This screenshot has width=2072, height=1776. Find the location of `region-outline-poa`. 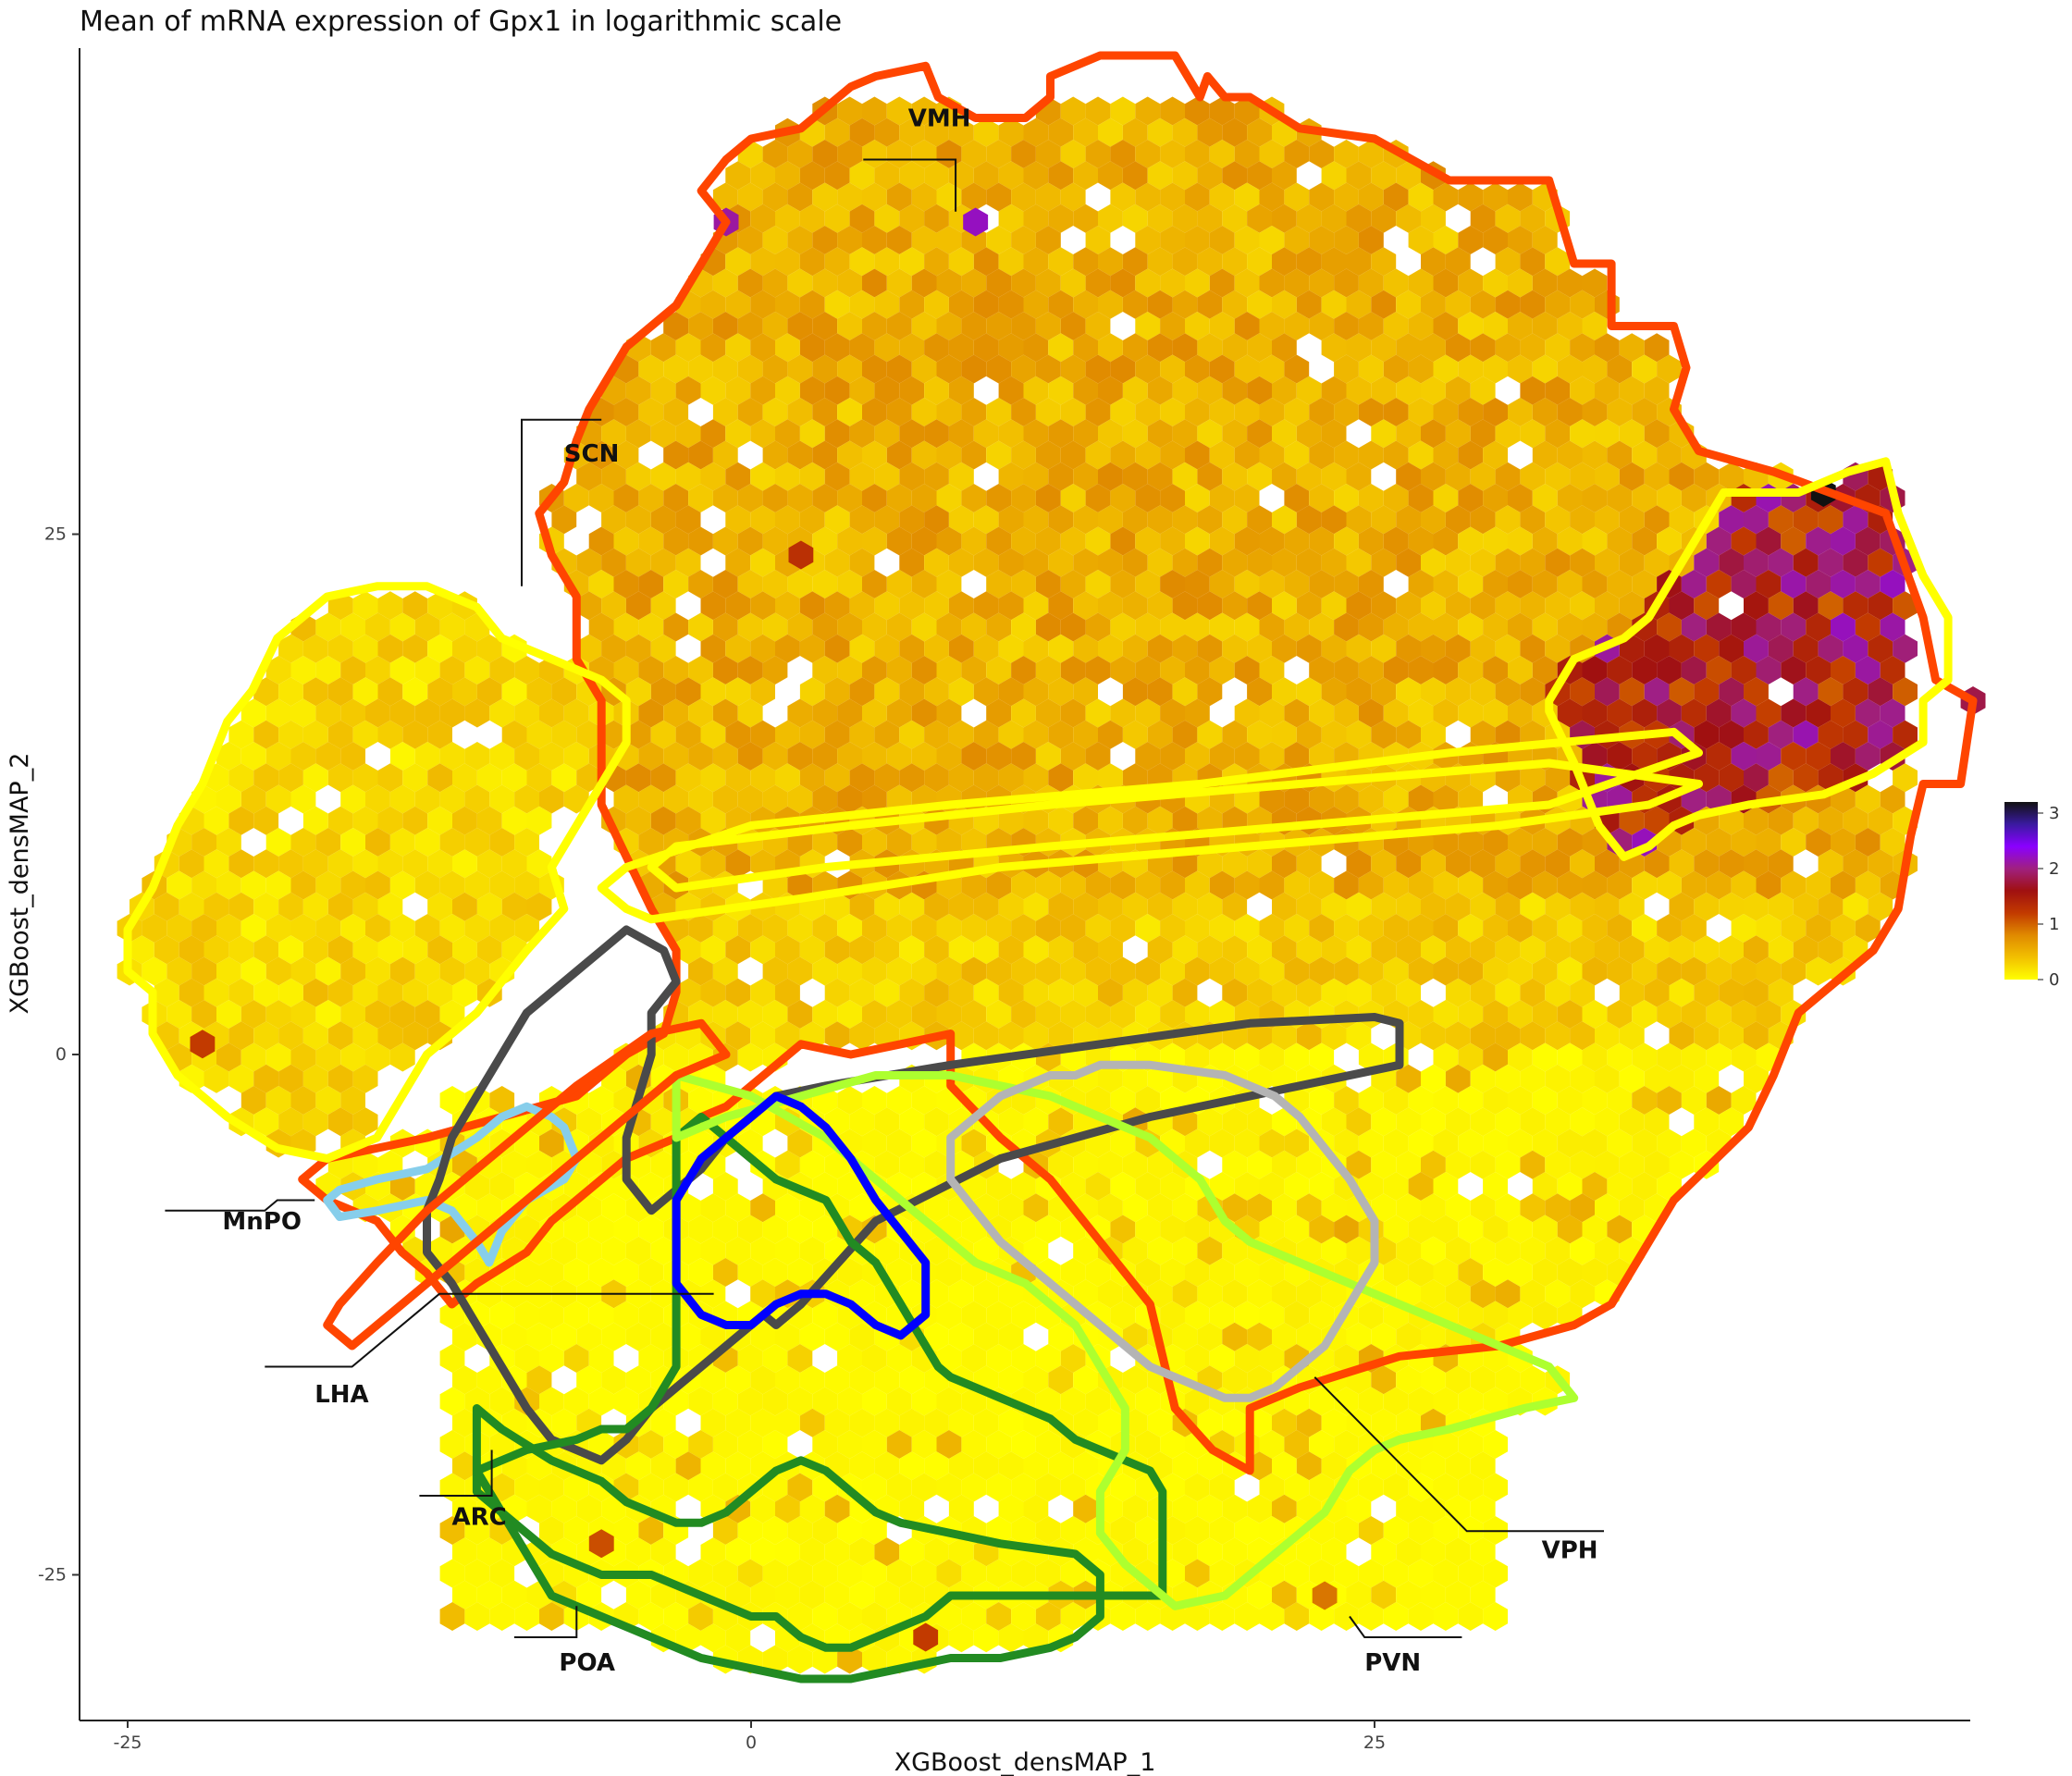

region-outline-poa is located at coordinates (788, 1544).